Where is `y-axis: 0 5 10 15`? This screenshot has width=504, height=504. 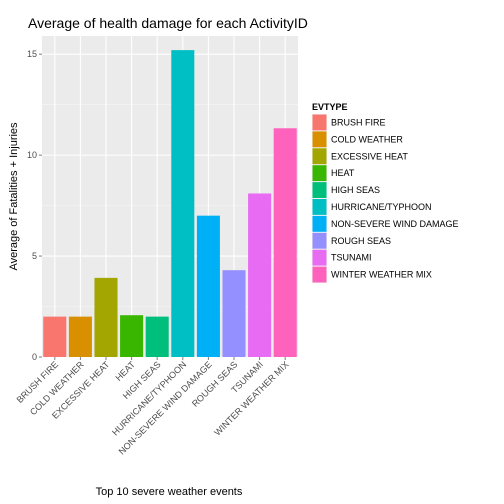
y-axis: 0 5 10 15 is located at coordinates (34, 205).